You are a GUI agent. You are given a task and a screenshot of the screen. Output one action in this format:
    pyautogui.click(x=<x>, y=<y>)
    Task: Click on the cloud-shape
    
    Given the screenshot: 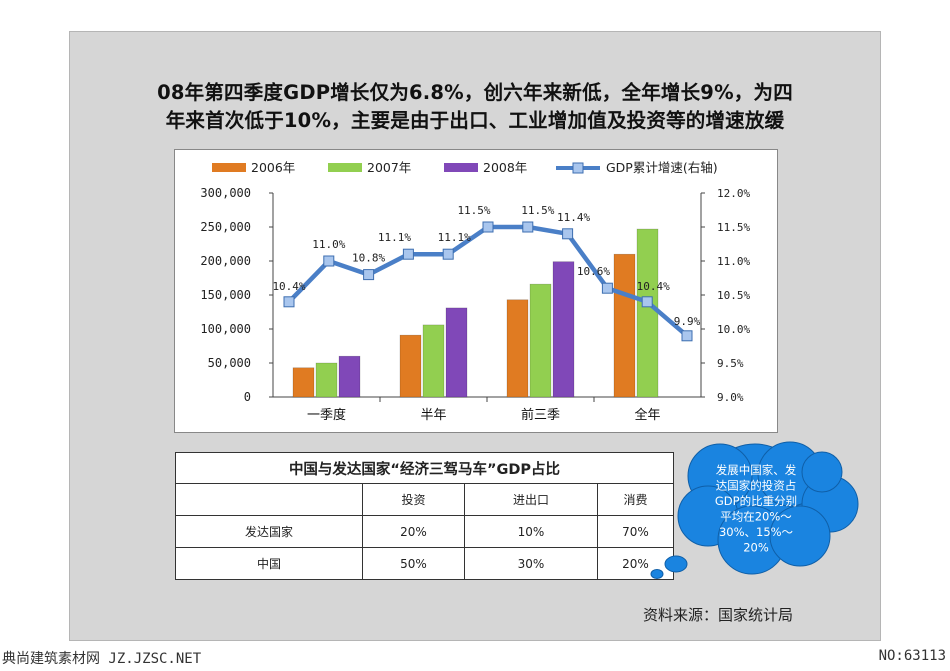 What is the action you would take?
    pyautogui.click(x=754, y=510)
    